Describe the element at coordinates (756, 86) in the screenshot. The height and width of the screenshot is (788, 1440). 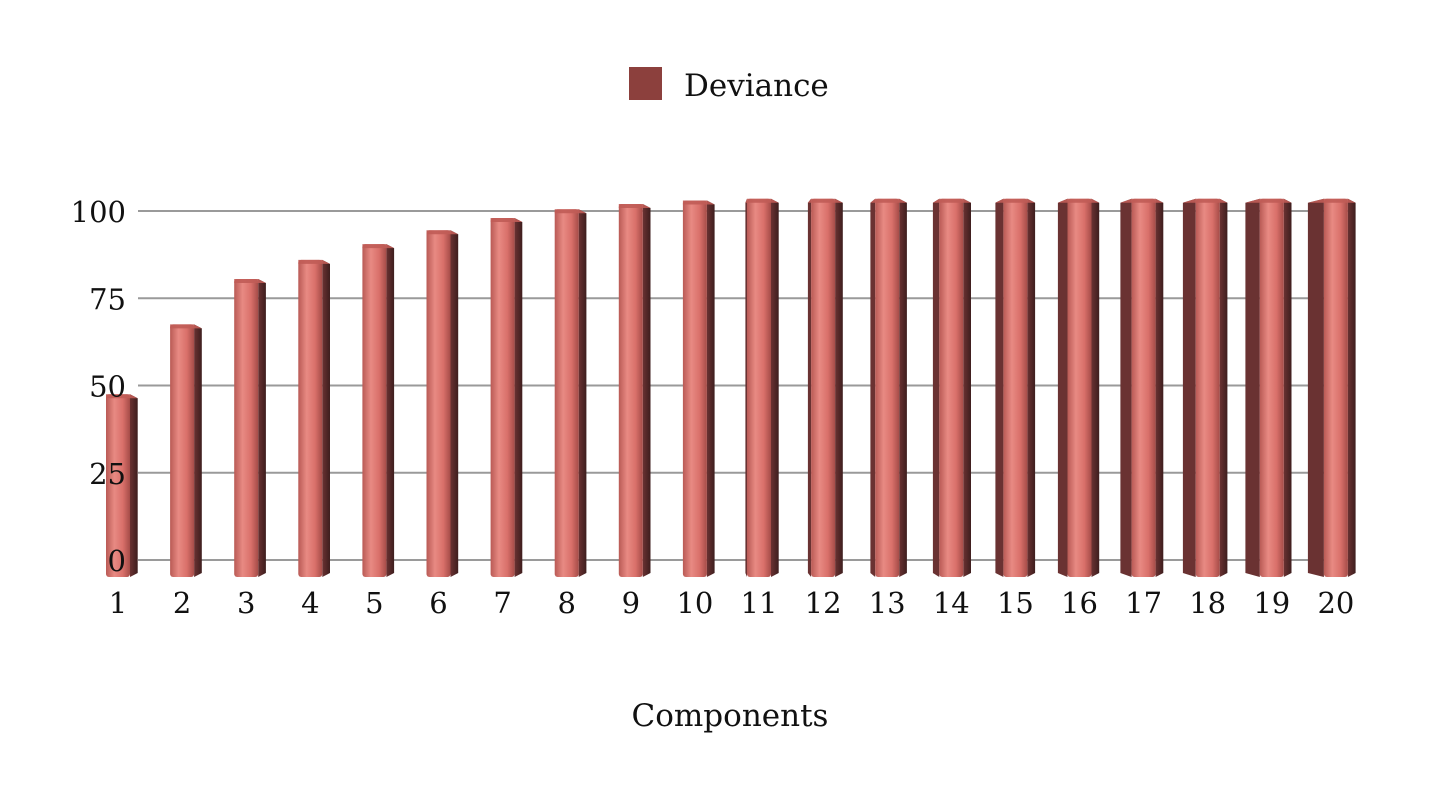
I see `legend-label-deviance: Deviance` at that location.